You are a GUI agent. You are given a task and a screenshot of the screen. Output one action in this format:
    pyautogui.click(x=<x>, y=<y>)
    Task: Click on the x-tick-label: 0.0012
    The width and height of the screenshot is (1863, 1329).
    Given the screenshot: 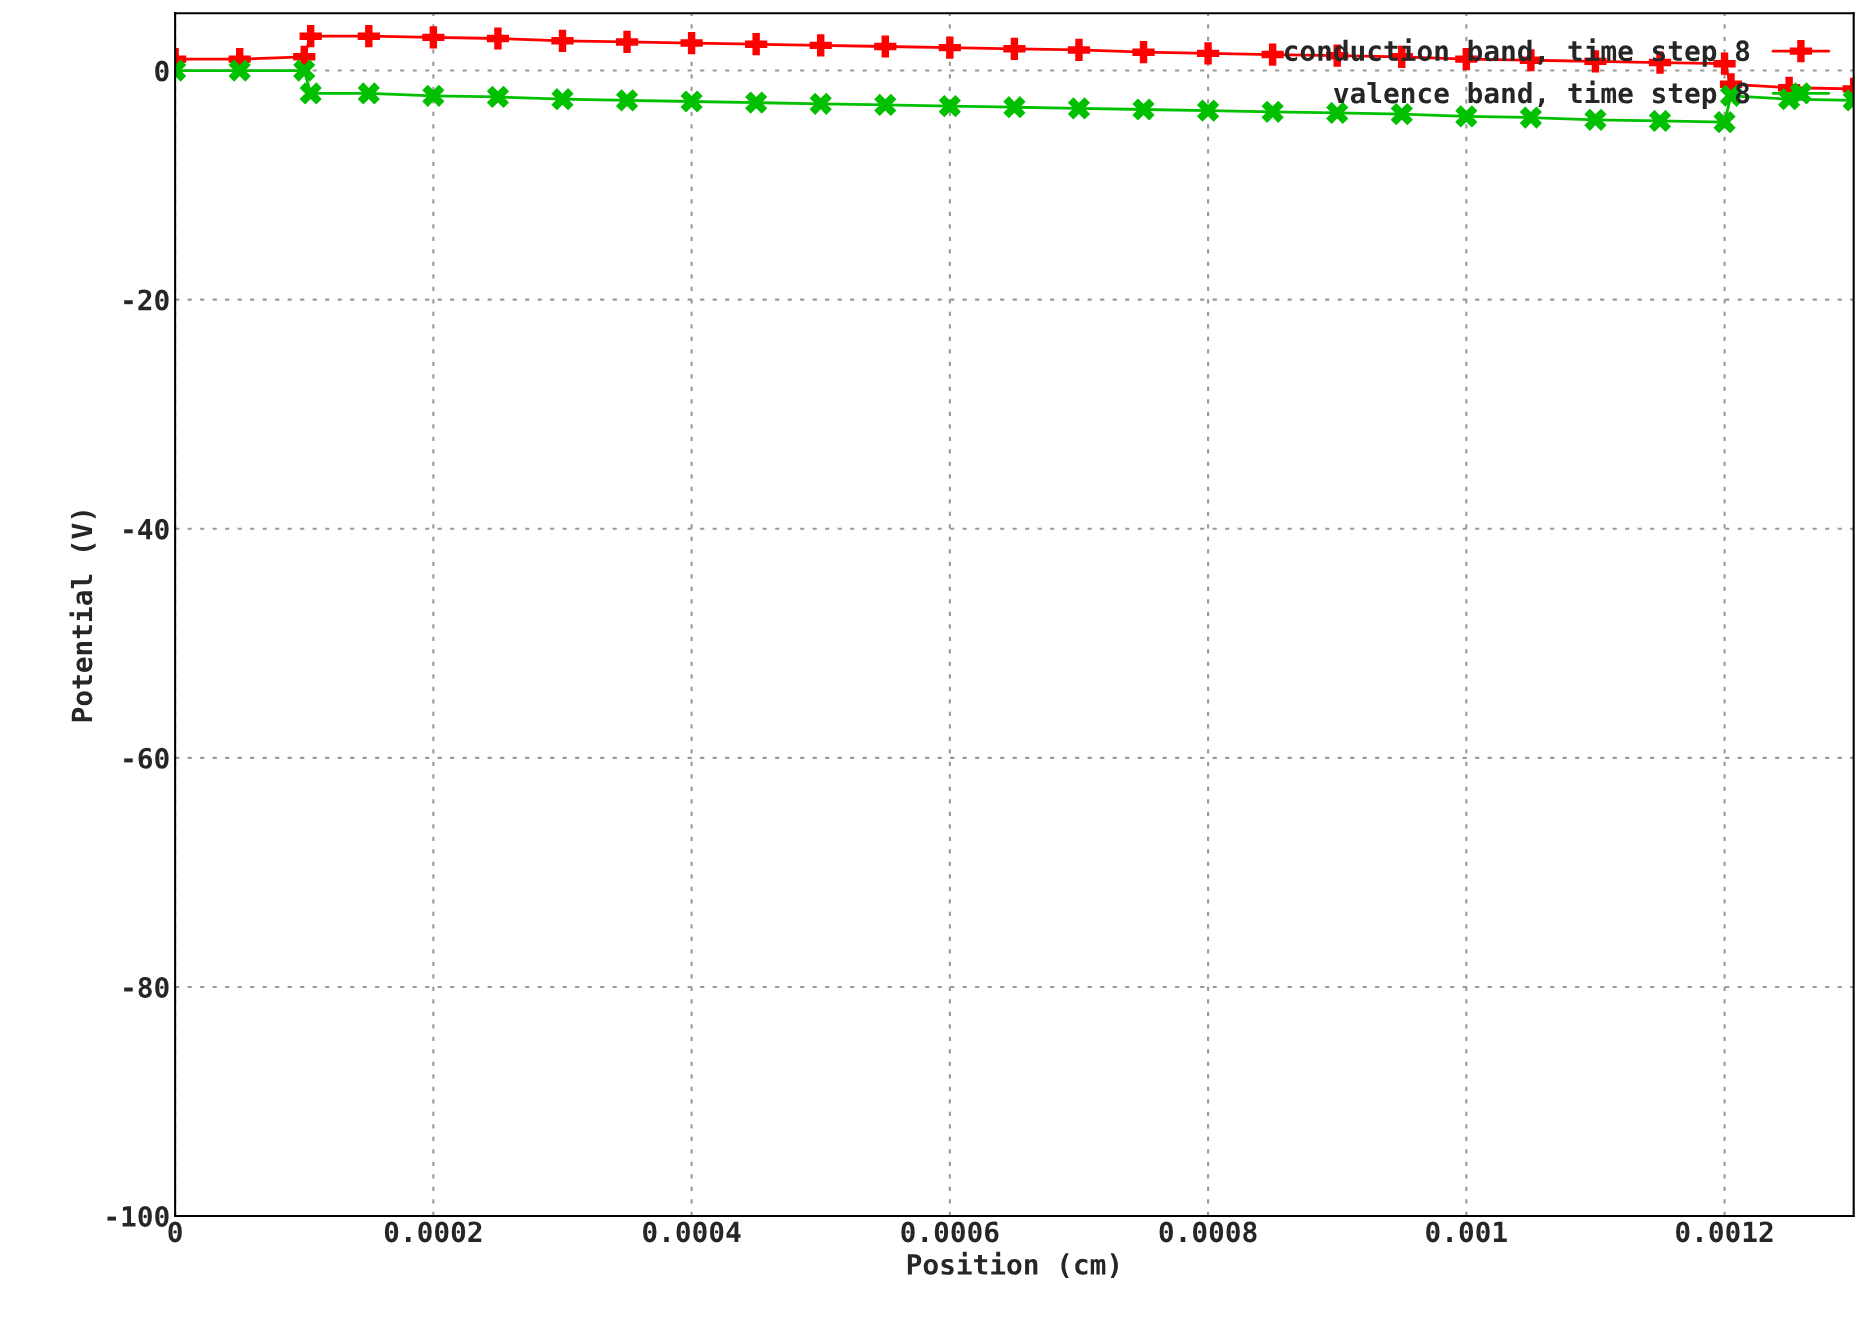 What is the action you would take?
    pyautogui.click(x=1724, y=1232)
    